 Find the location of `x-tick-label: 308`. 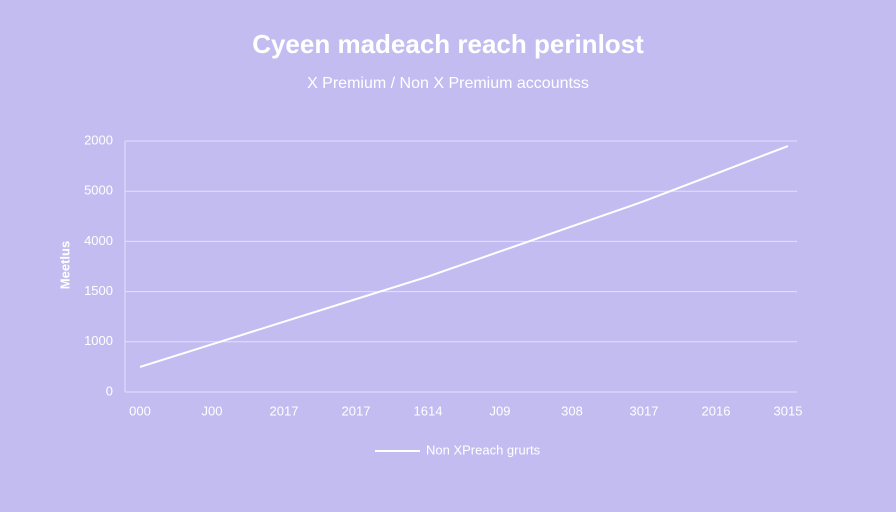

x-tick-label: 308 is located at coordinates (572, 410).